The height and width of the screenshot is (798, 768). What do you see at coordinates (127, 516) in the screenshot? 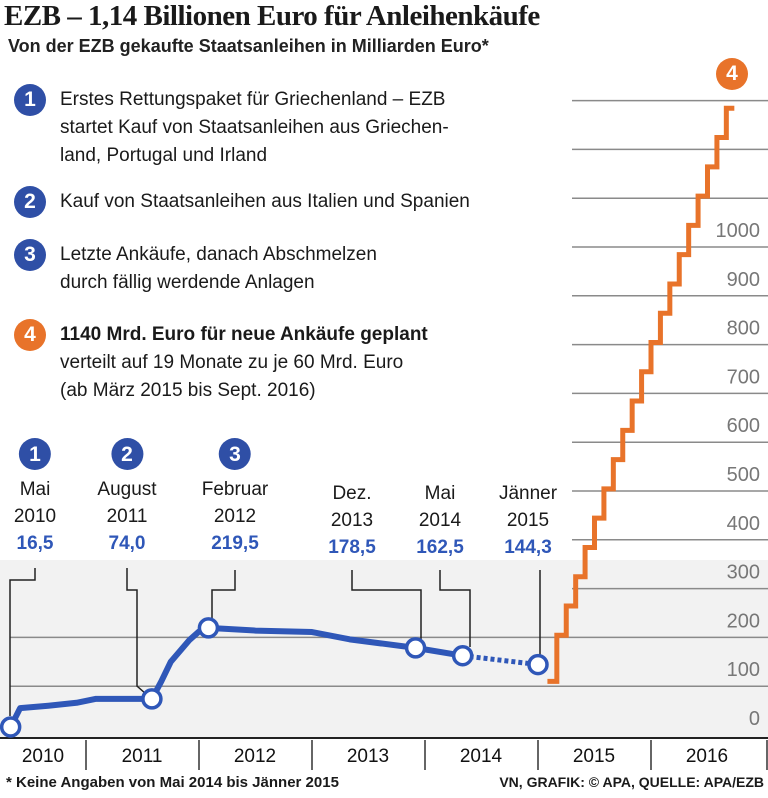
I see `annotation-year: 2011` at bounding box center [127, 516].